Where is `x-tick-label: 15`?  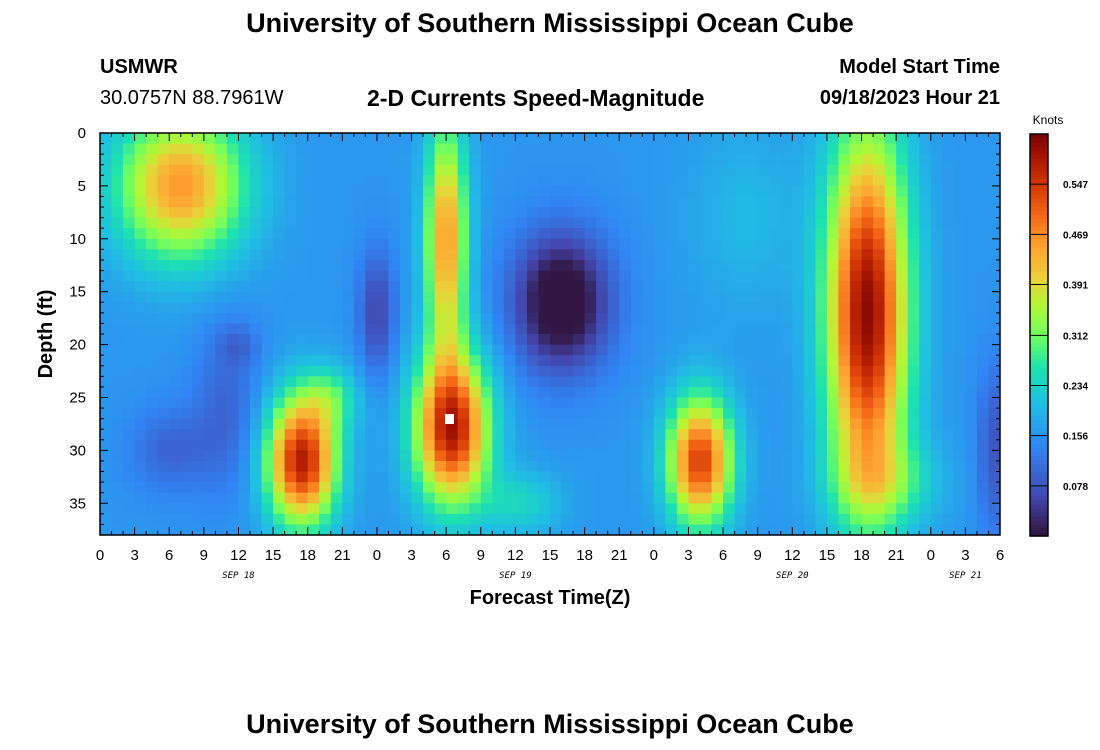
x-tick-label: 15 is located at coordinates (550, 555).